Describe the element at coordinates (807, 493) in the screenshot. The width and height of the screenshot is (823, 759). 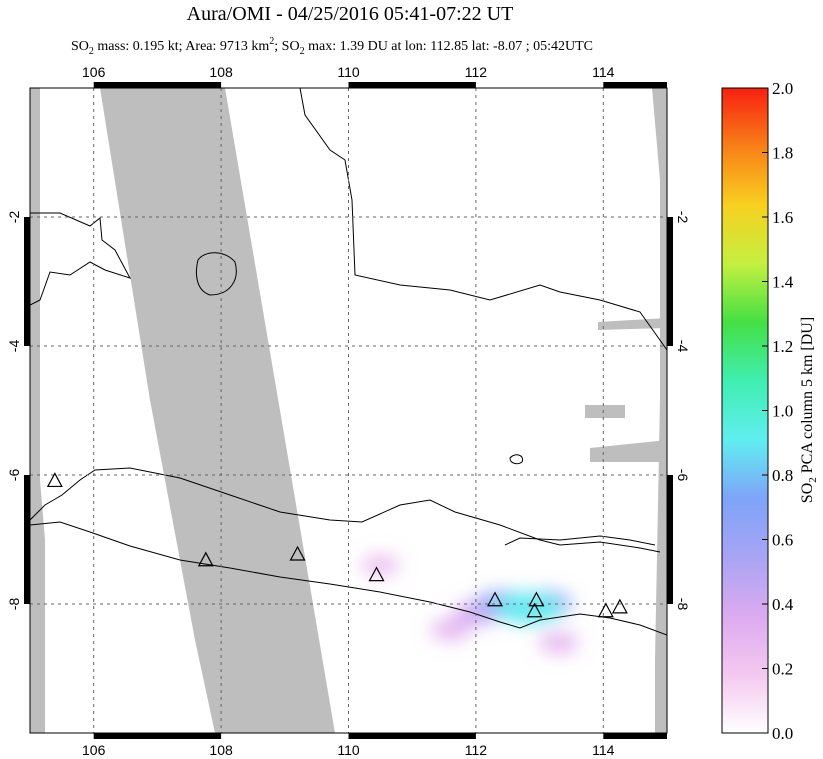
I see `colorbar-label-part: SO` at that location.